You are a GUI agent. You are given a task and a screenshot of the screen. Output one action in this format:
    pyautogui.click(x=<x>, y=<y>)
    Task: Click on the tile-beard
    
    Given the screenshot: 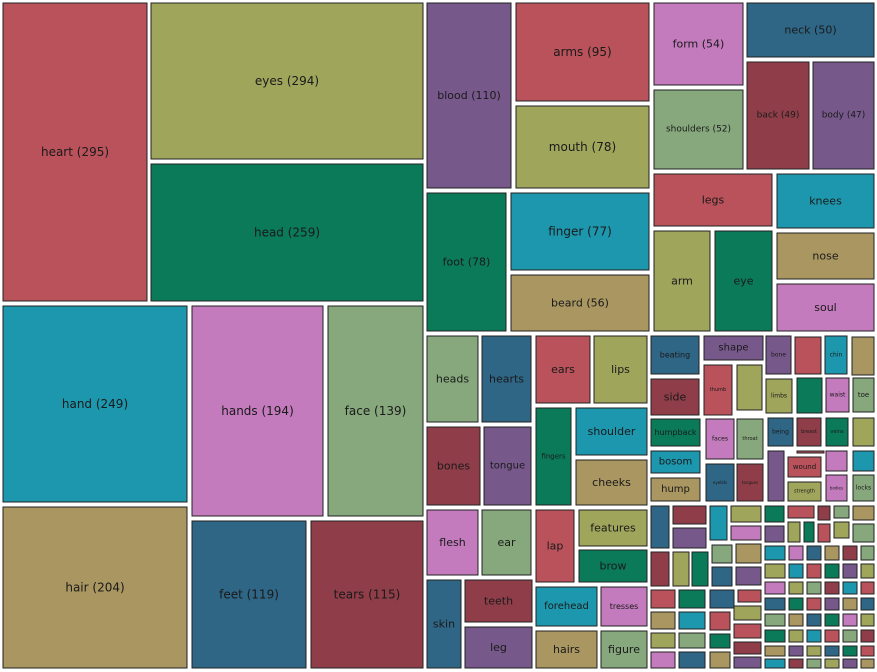 What is the action you would take?
    pyautogui.click(x=580, y=303)
    